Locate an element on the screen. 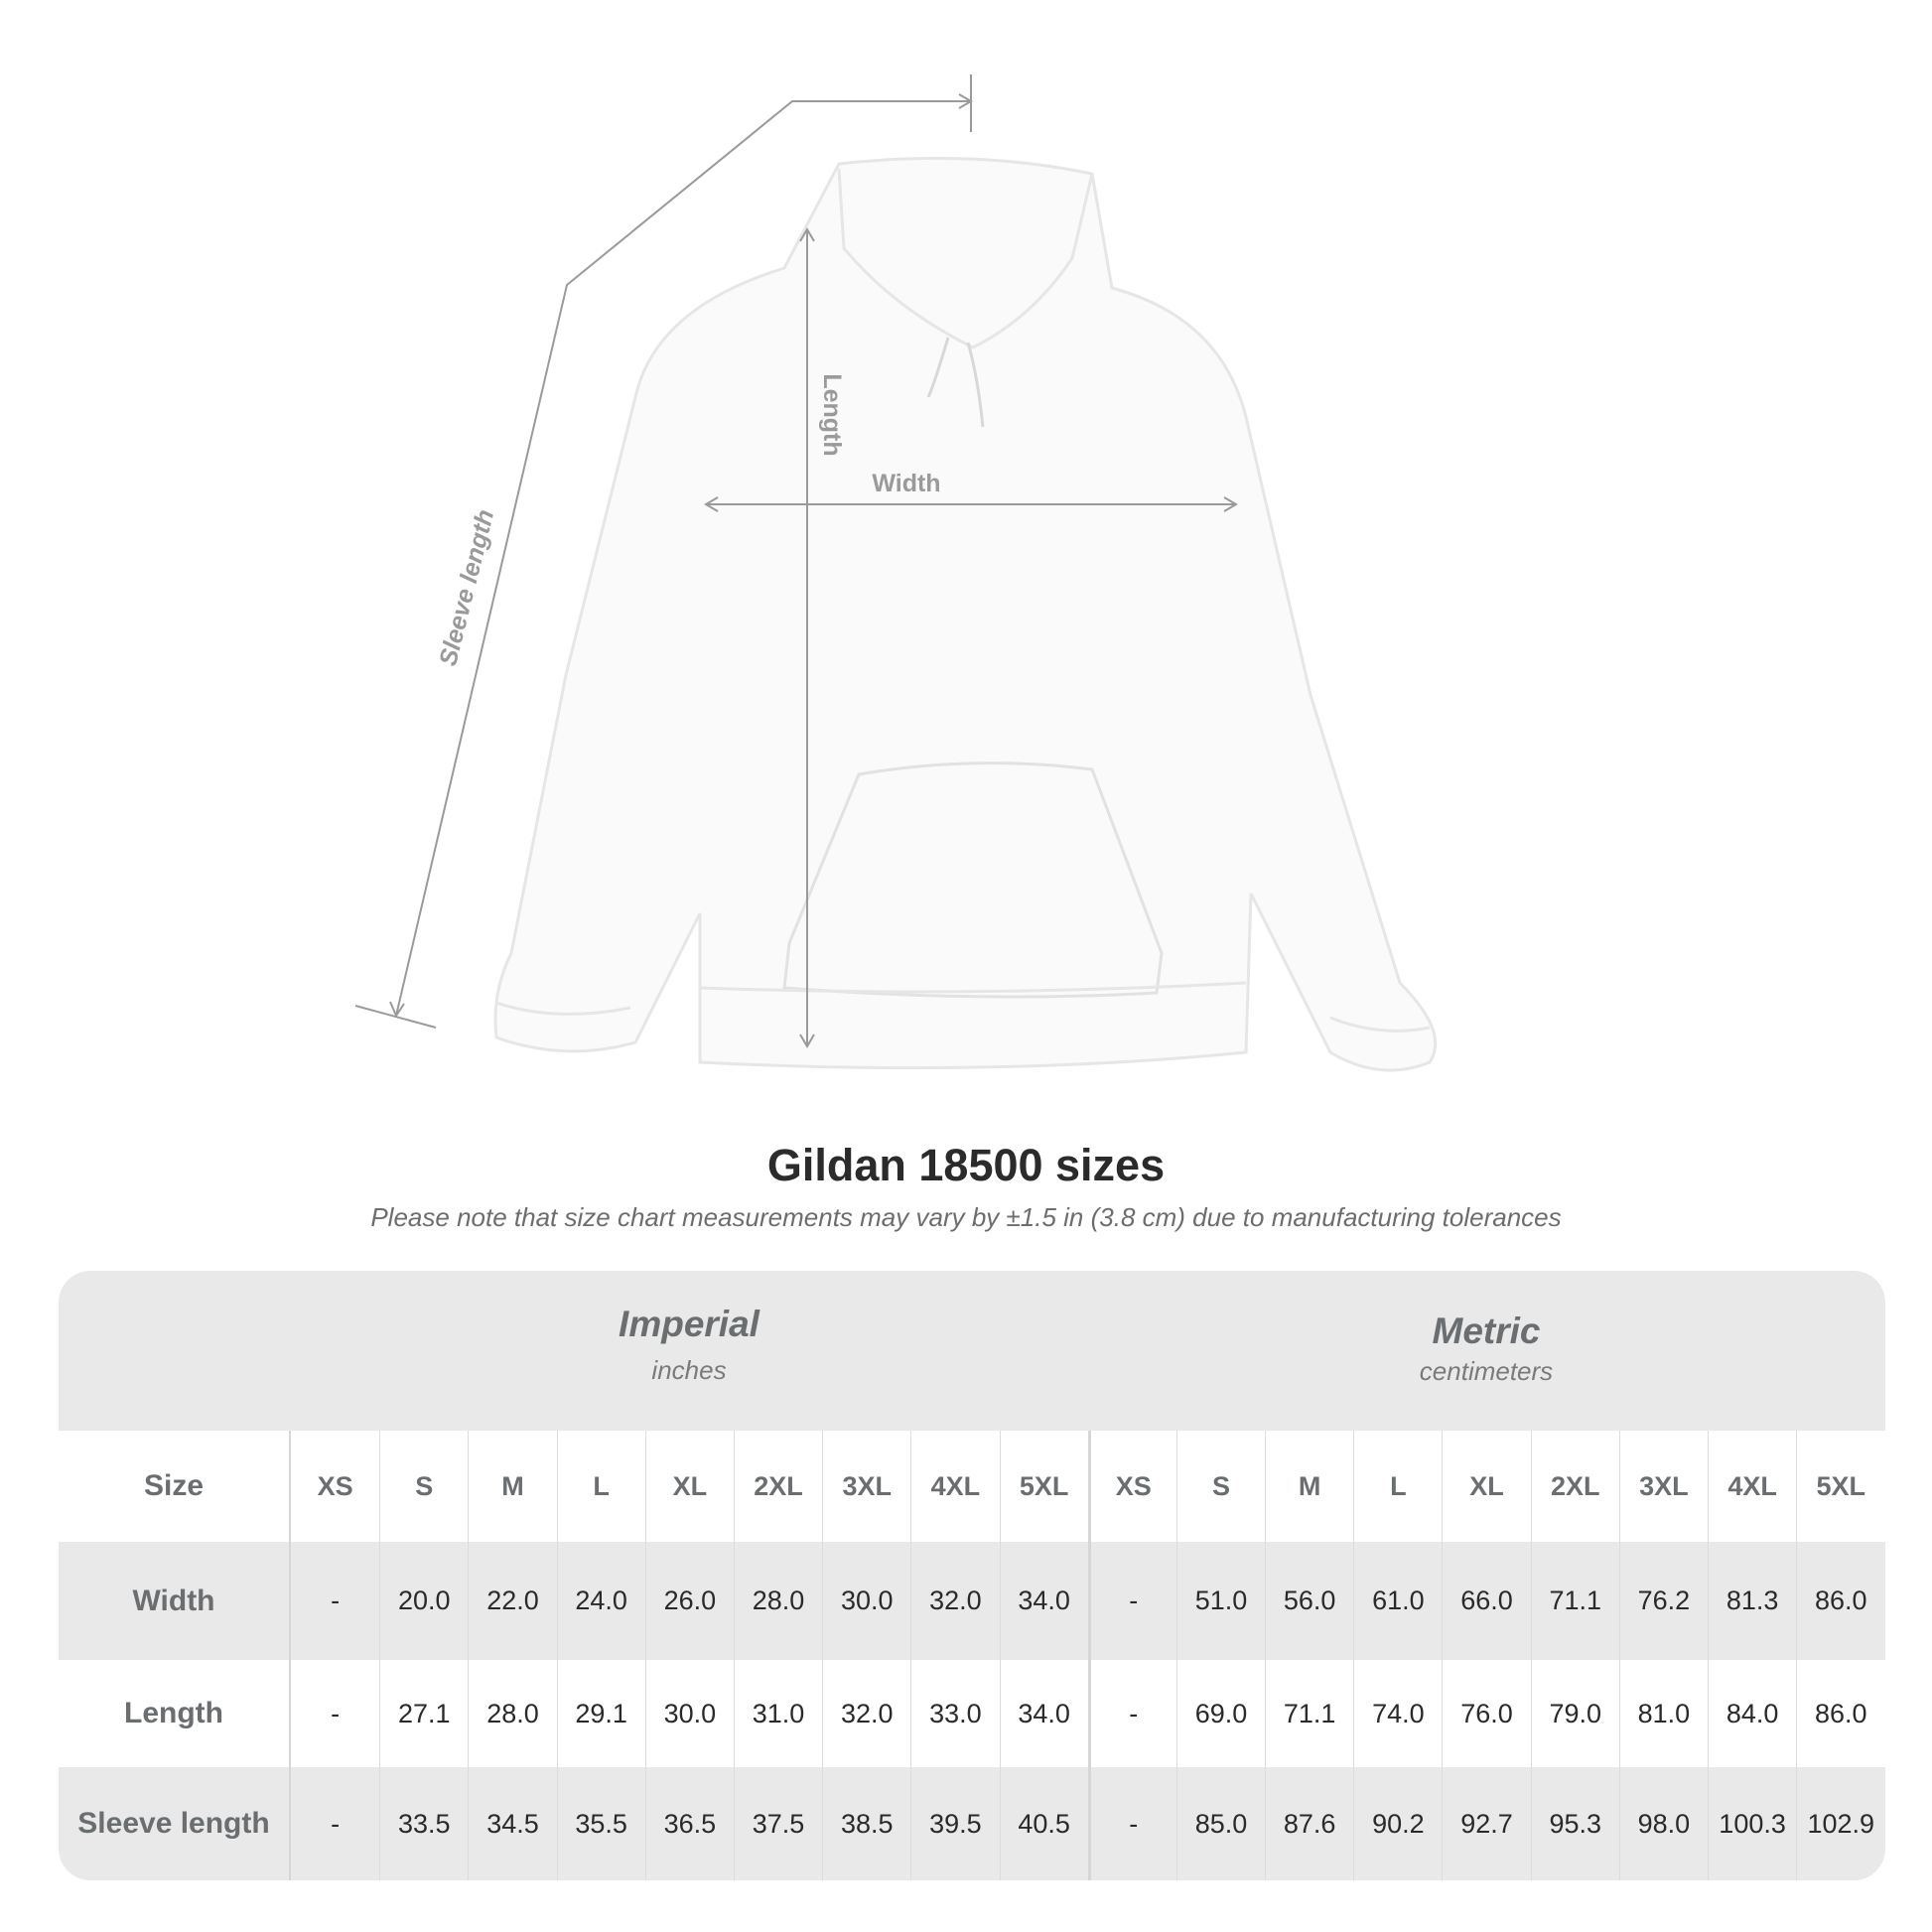 Image resolution: width=1932 pixels, height=1932 pixels. imperial-value-cell: 39.5 is located at coordinates (955, 1823).